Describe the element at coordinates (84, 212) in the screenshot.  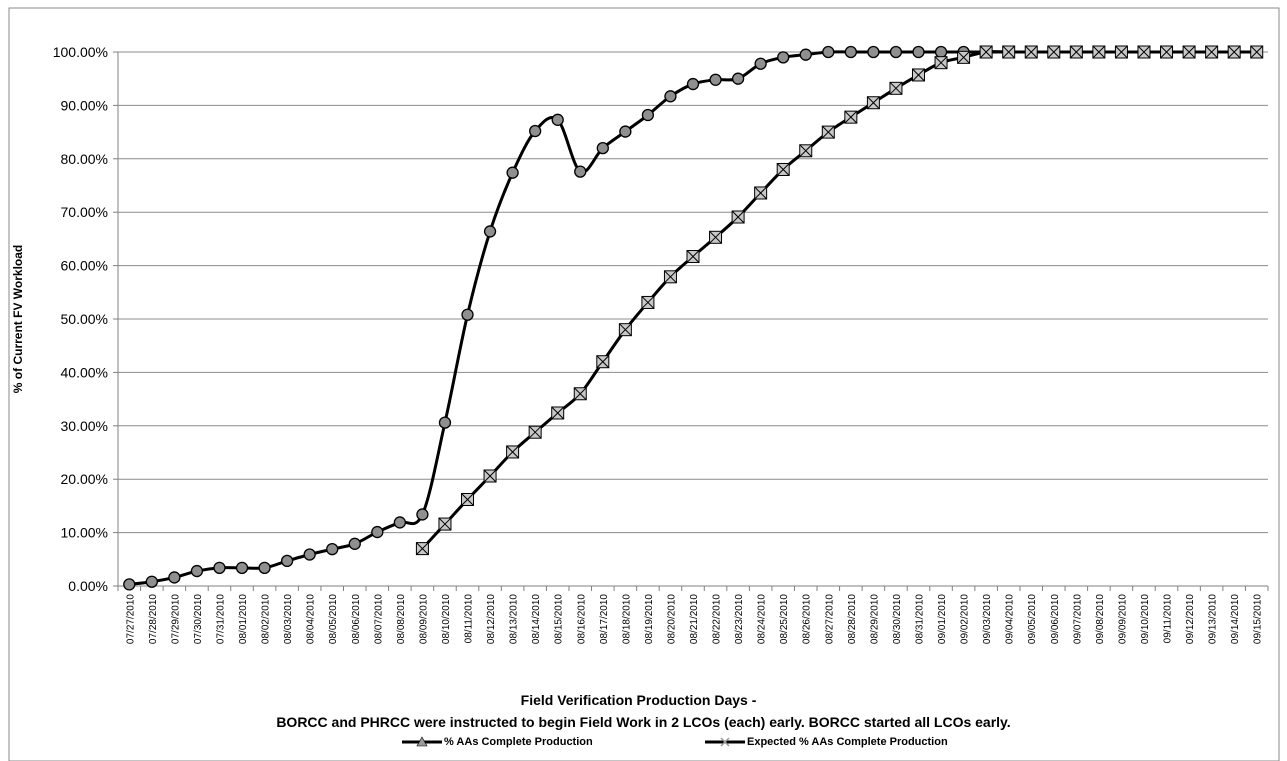
I see `y-tick-label: 70.00%` at that location.